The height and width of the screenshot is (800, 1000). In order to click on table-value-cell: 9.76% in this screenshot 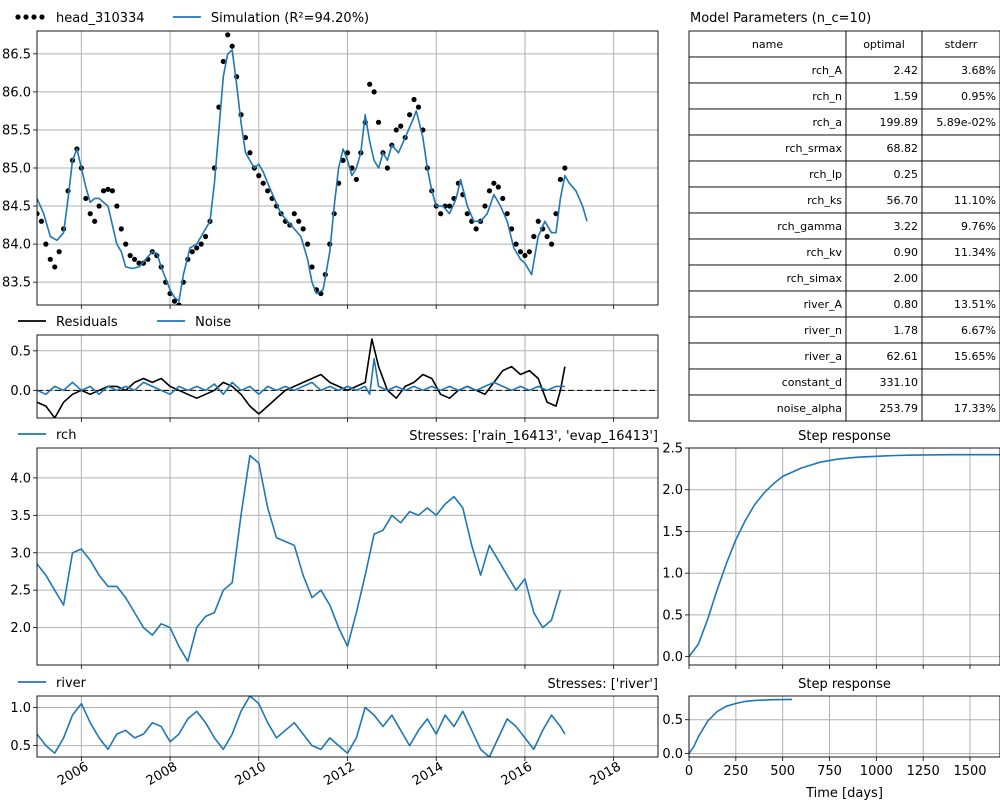, I will do `click(978, 226)`.